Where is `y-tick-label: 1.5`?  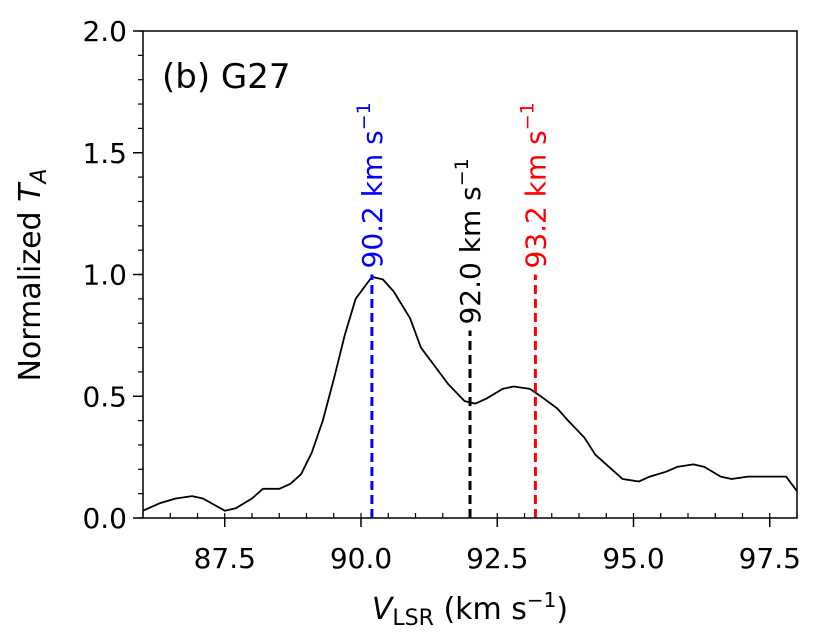
y-tick-label: 1.5 is located at coordinates (104, 153).